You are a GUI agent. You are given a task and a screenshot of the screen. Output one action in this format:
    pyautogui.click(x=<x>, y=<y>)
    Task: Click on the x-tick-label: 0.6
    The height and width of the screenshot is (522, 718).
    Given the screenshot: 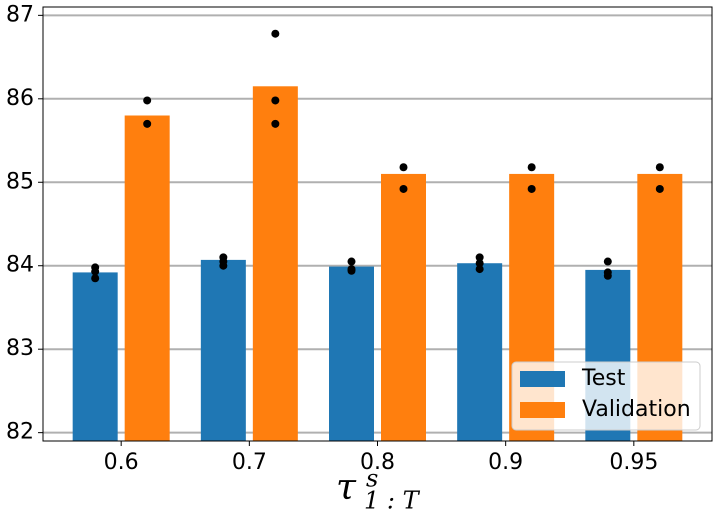 What is the action you would take?
    pyautogui.click(x=121, y=462)
    